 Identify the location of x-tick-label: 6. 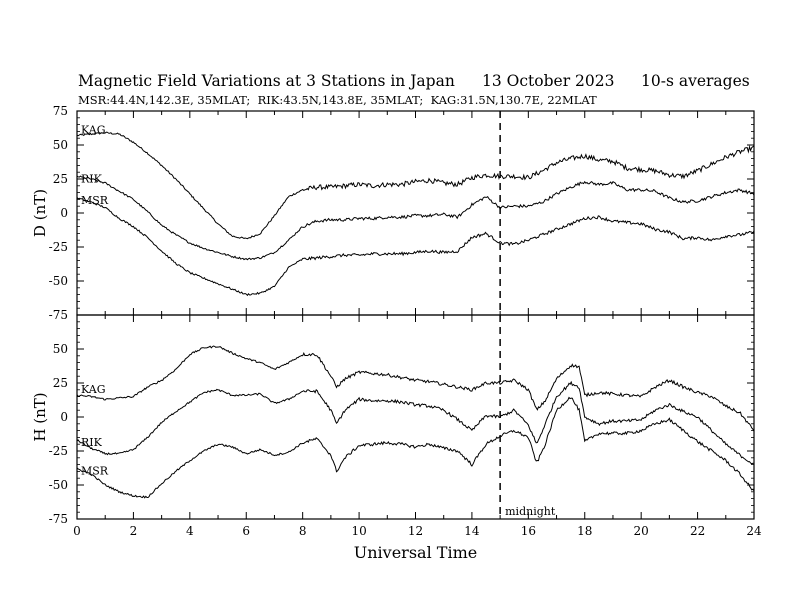
(246, 531).